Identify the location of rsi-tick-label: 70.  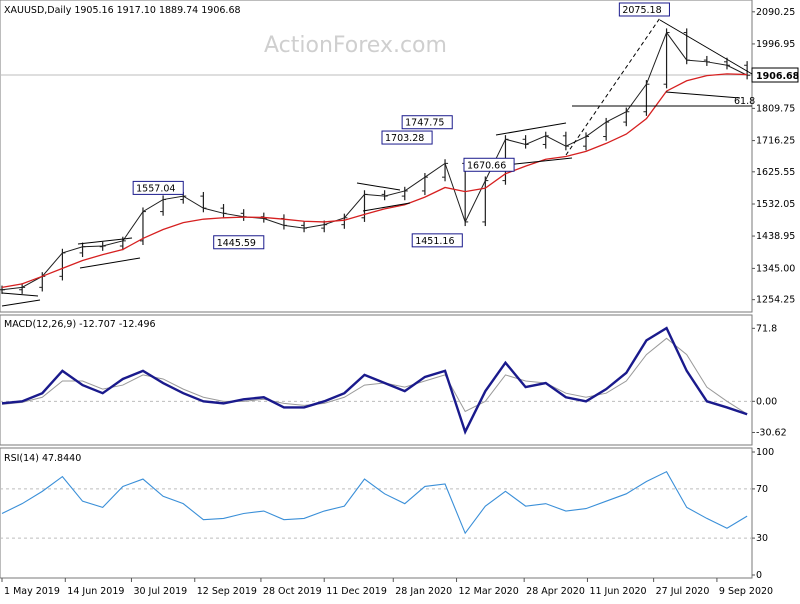
(762, 489).